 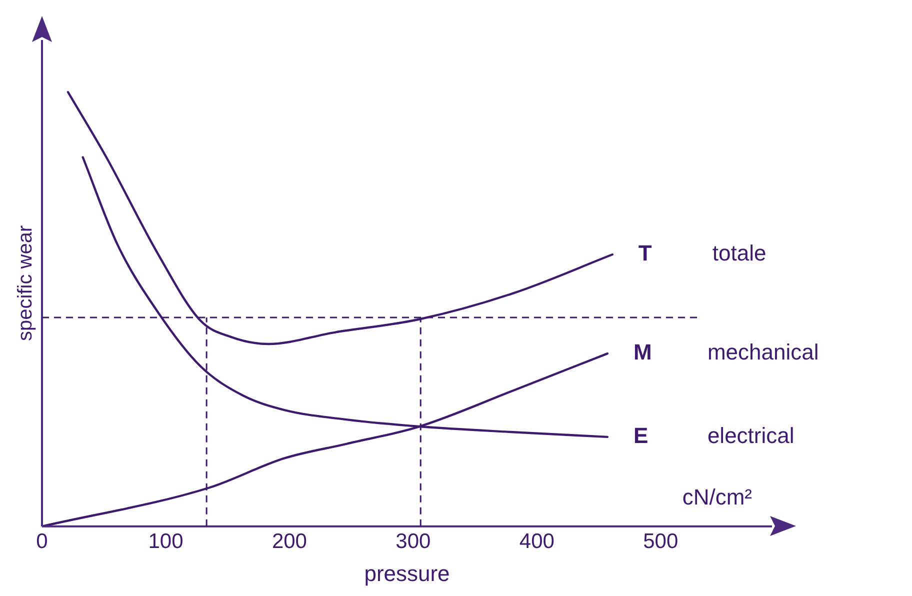 I want to click on x-tick-label: 500, so click(x=660, y=541).